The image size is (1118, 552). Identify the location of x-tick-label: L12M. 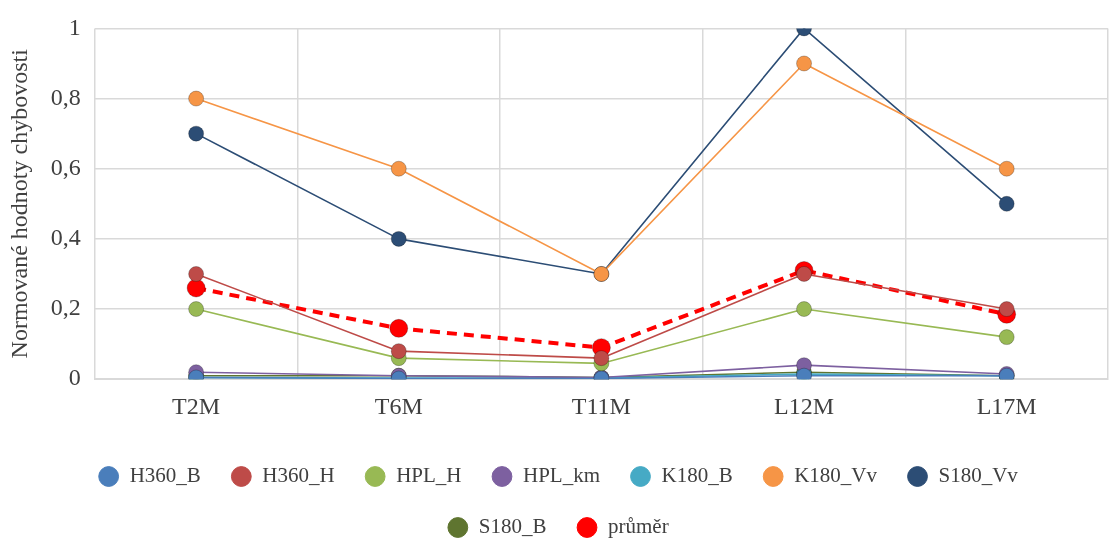
(804, 405).